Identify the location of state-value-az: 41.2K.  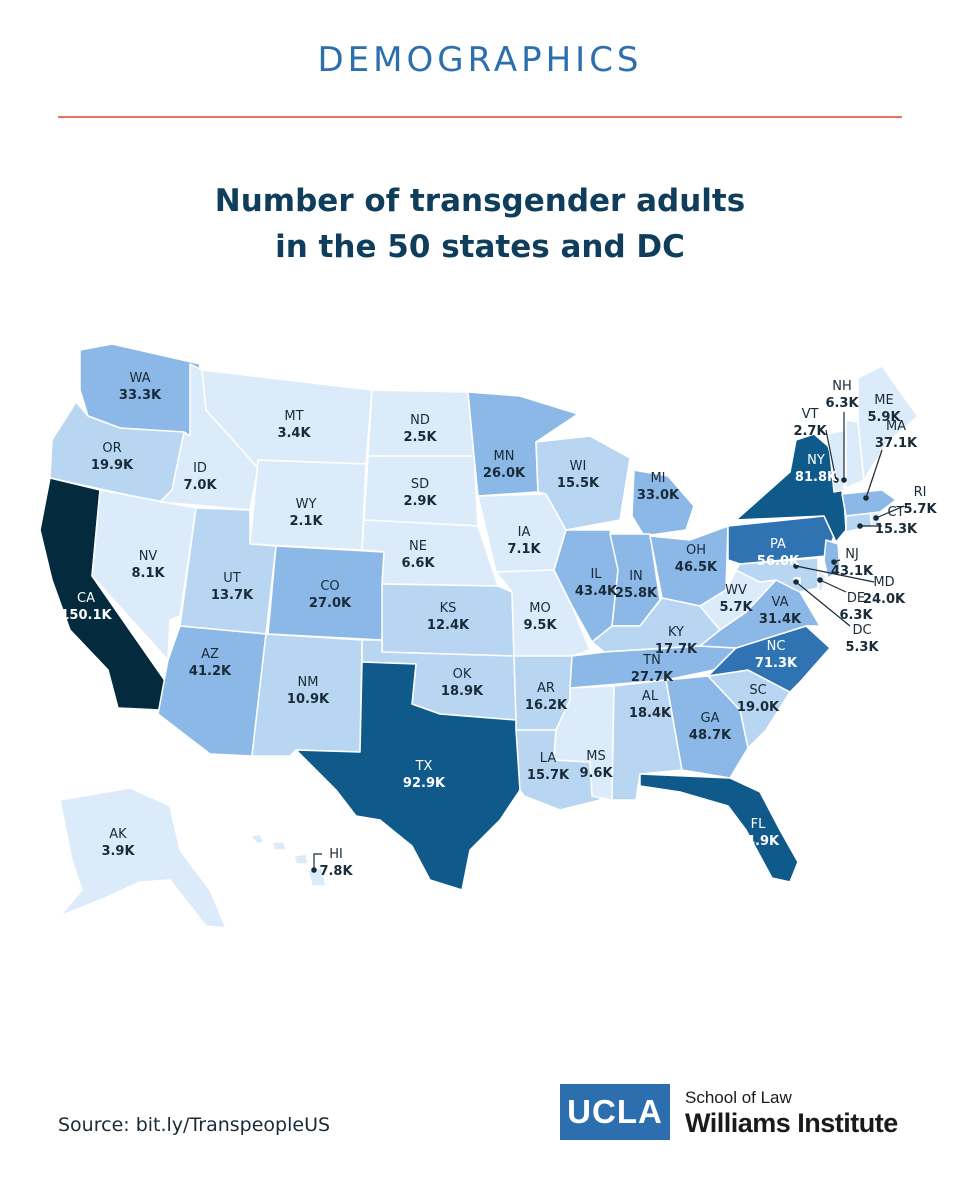
(210, 671).